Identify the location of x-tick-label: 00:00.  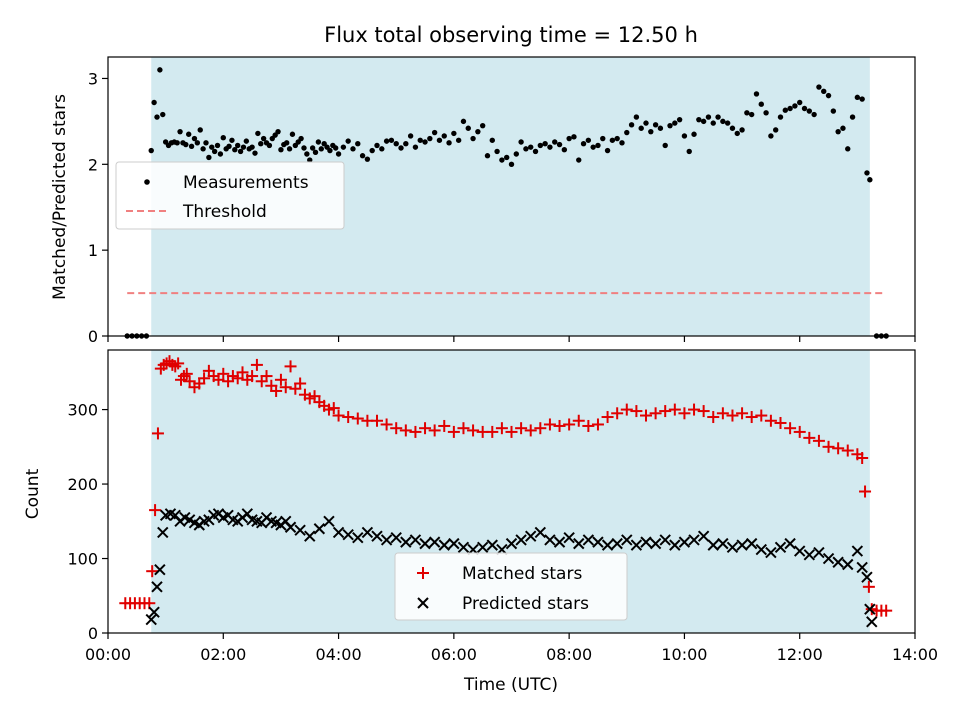
(108, 654).